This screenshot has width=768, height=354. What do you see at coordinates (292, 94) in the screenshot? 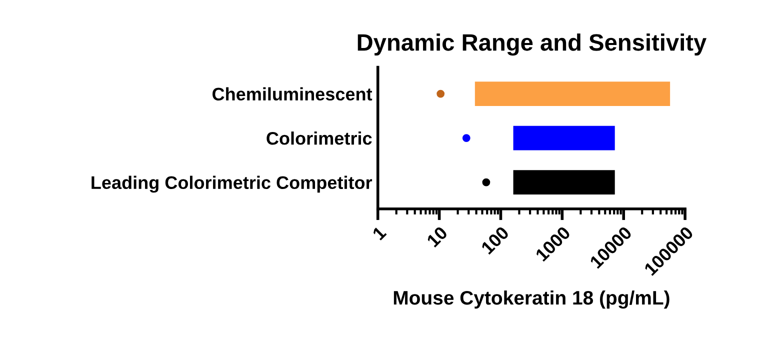
I see `y-tick-label: Chemiluminescent` at bounding box center [292, 94].